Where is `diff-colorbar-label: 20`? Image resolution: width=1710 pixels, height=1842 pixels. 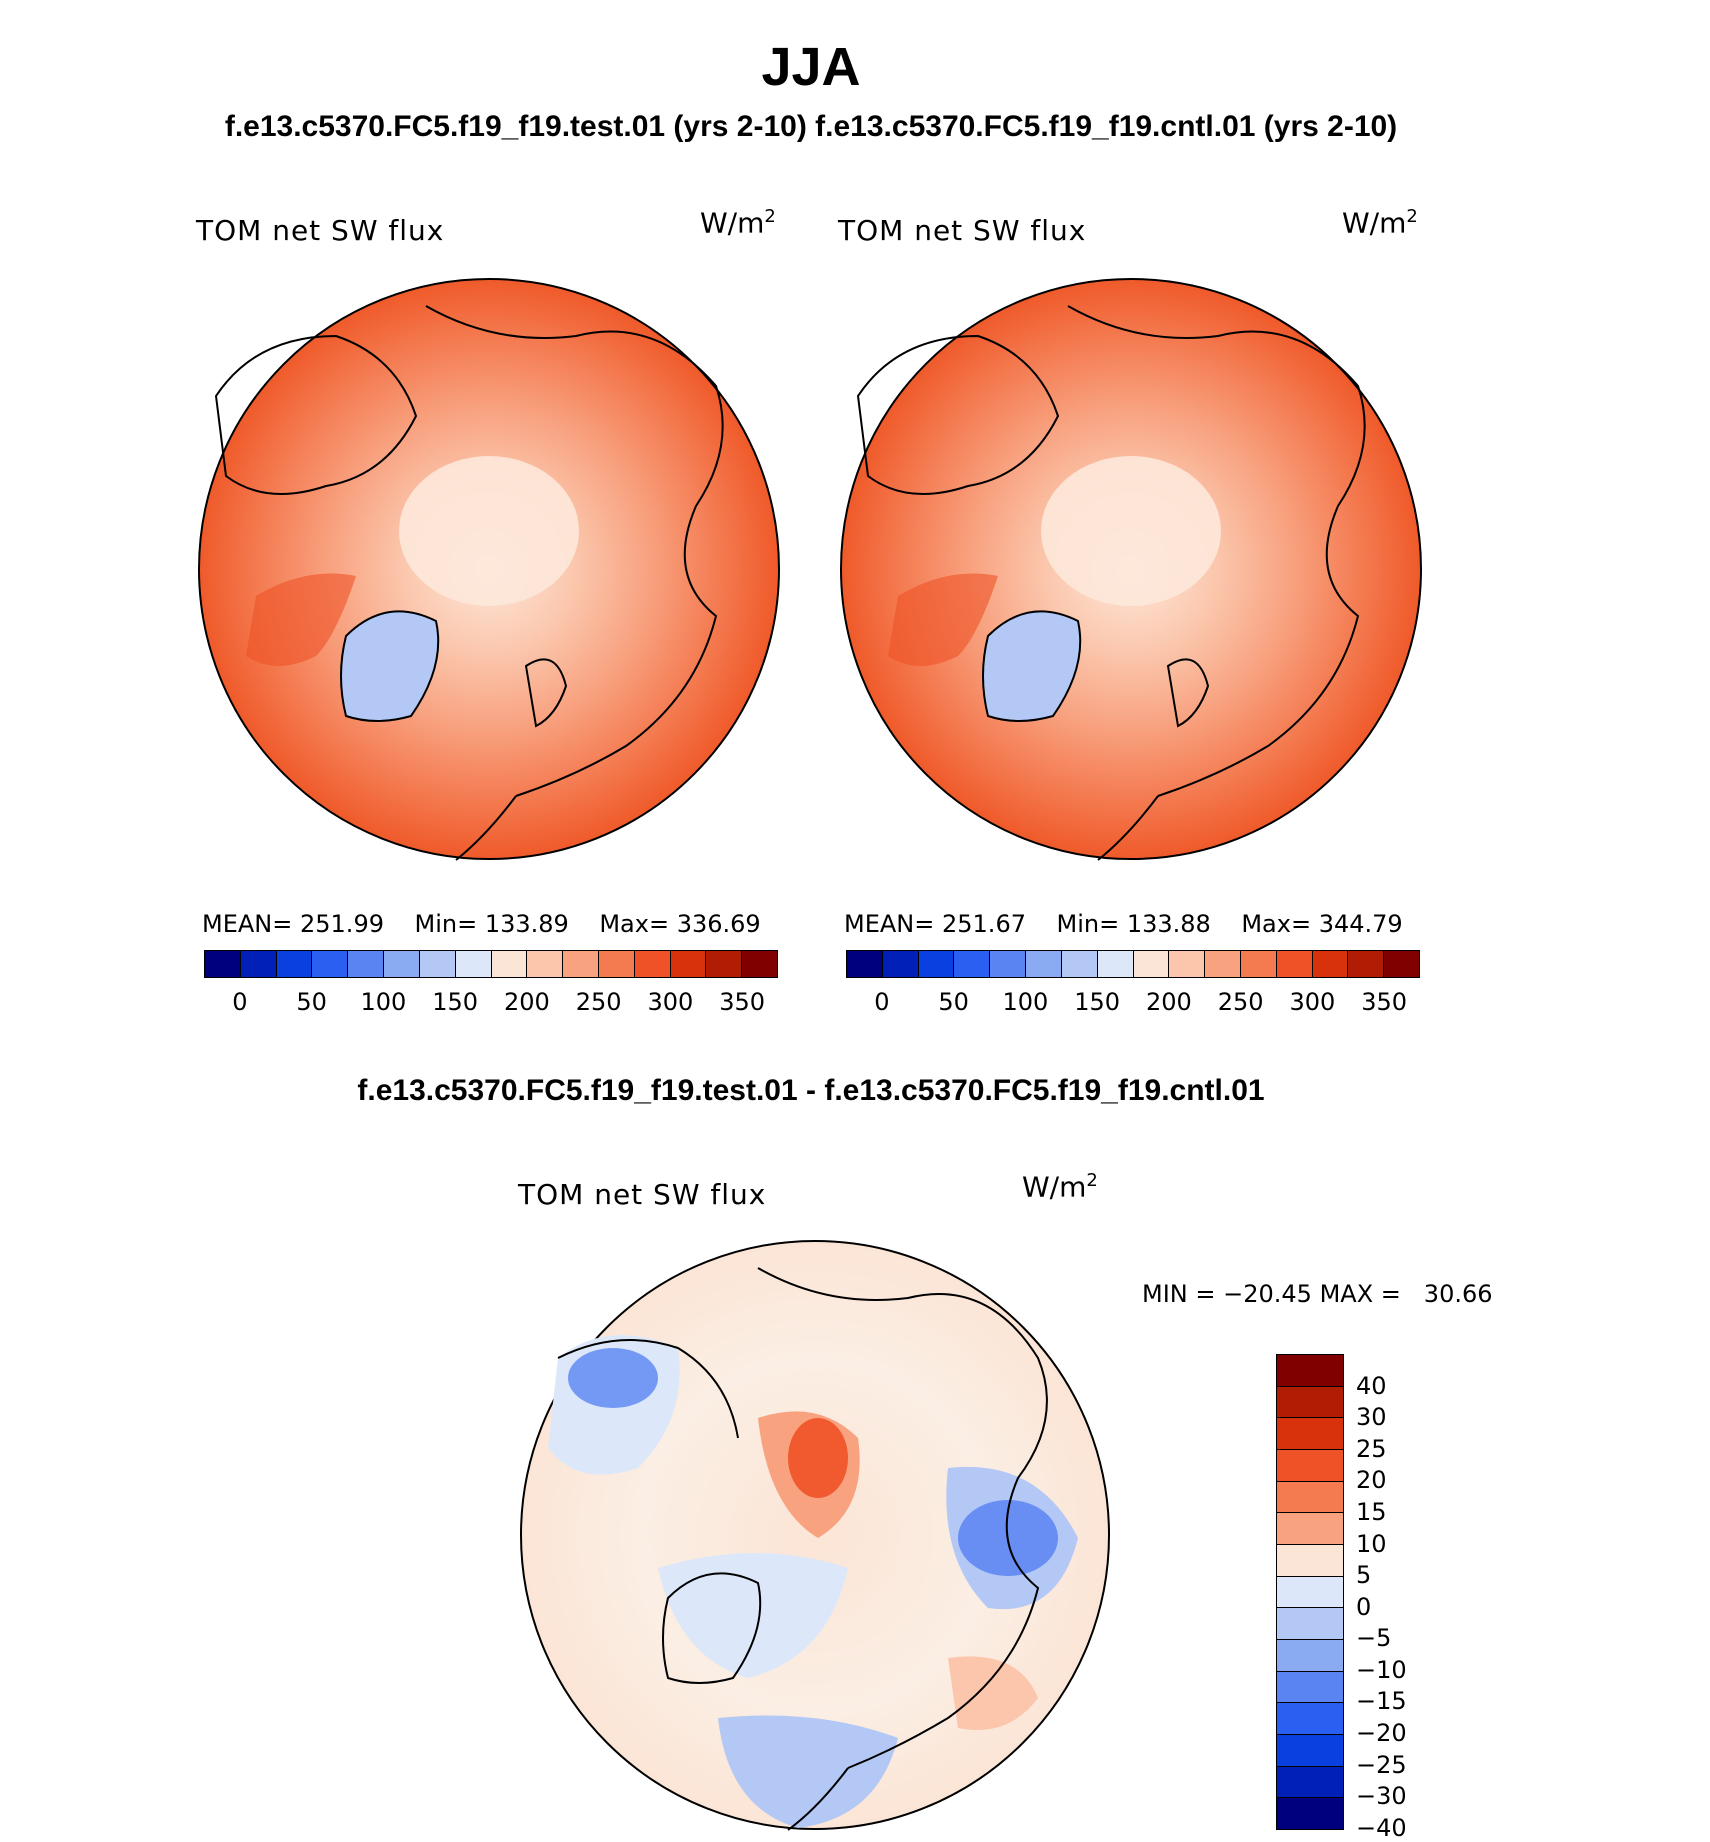
diff-colorbar-label: 20 is located at coordinates (1371, 1480).